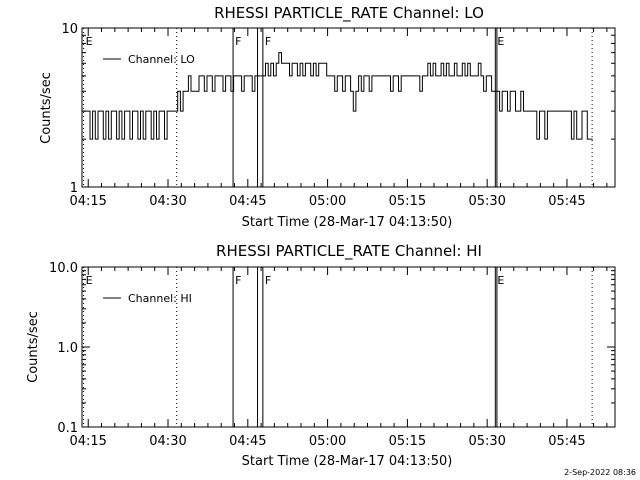  I want to click on chart-title: RHESSI PARTICLE_RATE Channel: HI, so click(349, 251).